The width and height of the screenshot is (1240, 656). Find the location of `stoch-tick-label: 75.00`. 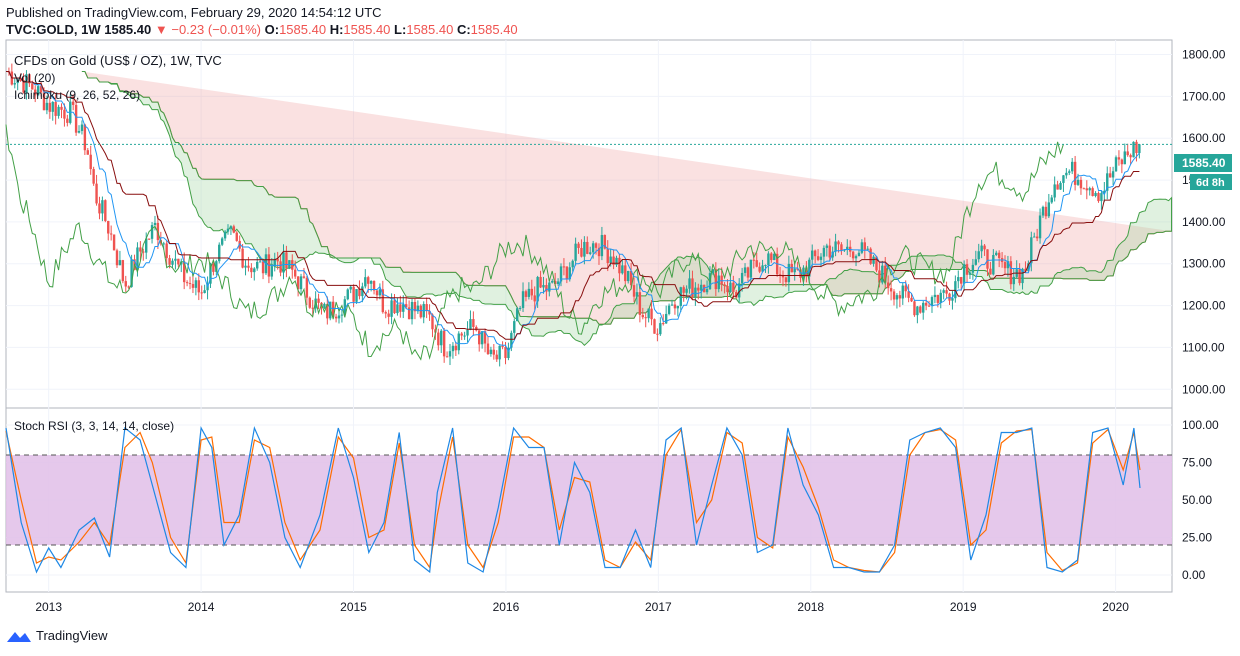

stoch-tick-label: 75.00 is located at coordinates (1197, 463).